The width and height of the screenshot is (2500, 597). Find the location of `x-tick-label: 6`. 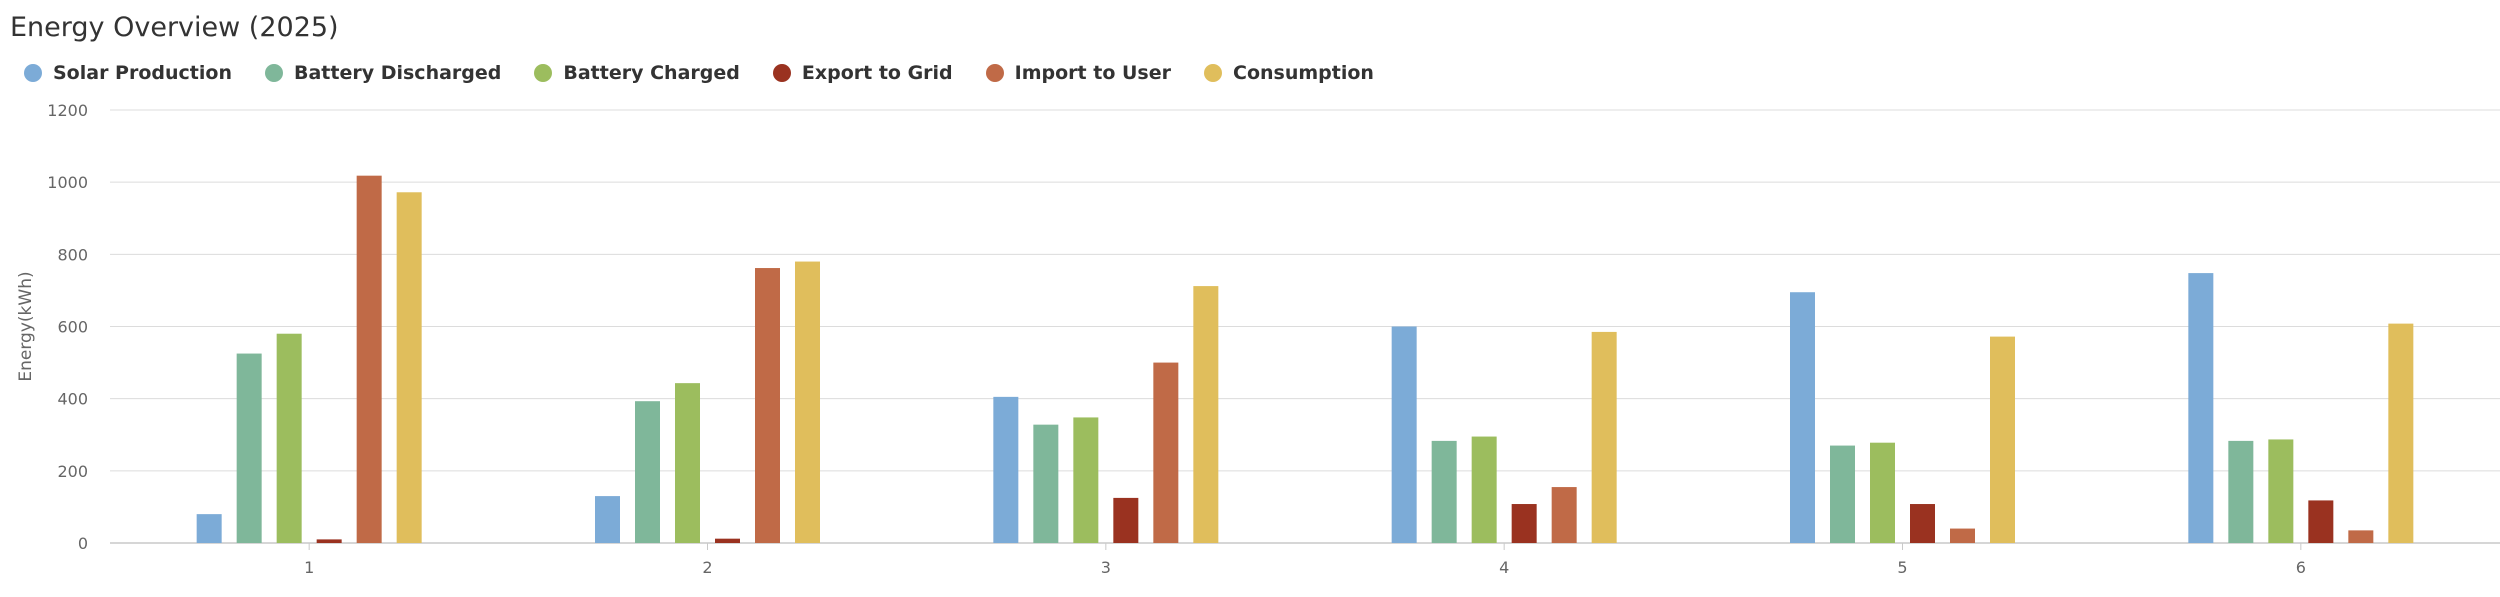

x-tick-label: 6 is located at coordinates (2301, 567).